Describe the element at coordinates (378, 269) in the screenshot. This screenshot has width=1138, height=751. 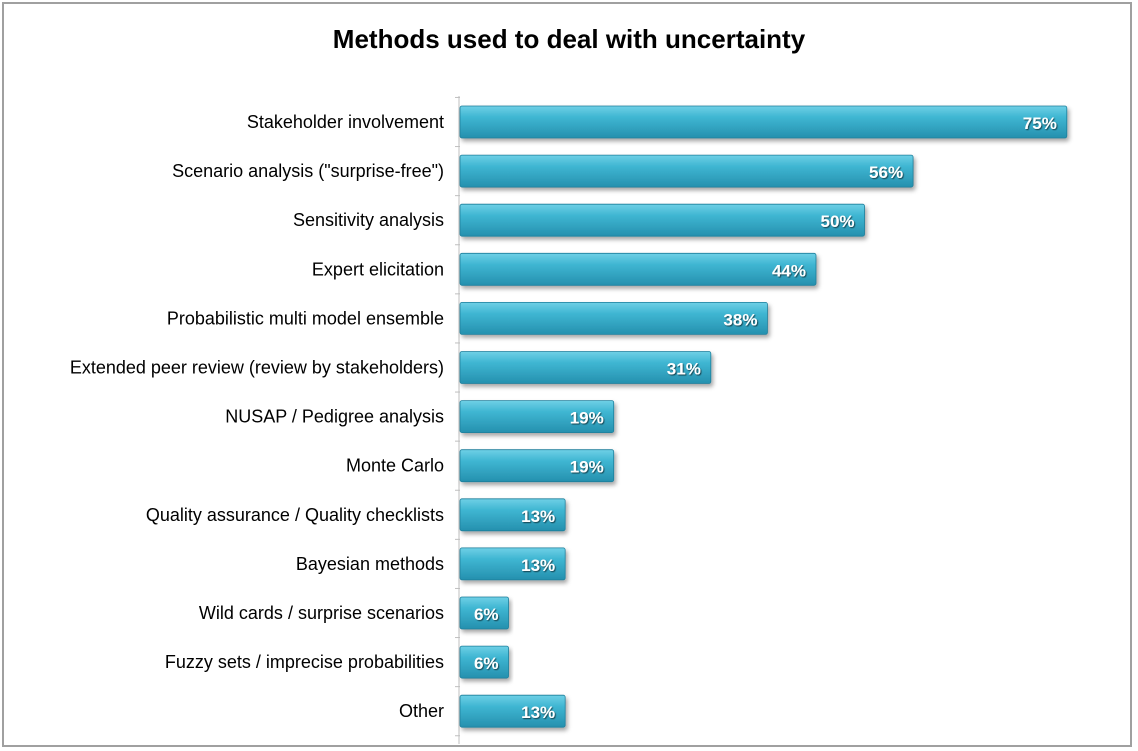
I see `category-label: Expert elicitation` at that location.